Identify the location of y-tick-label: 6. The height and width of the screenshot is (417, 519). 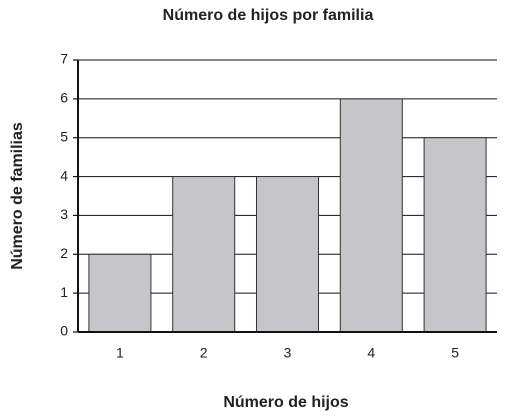
(64, 98).